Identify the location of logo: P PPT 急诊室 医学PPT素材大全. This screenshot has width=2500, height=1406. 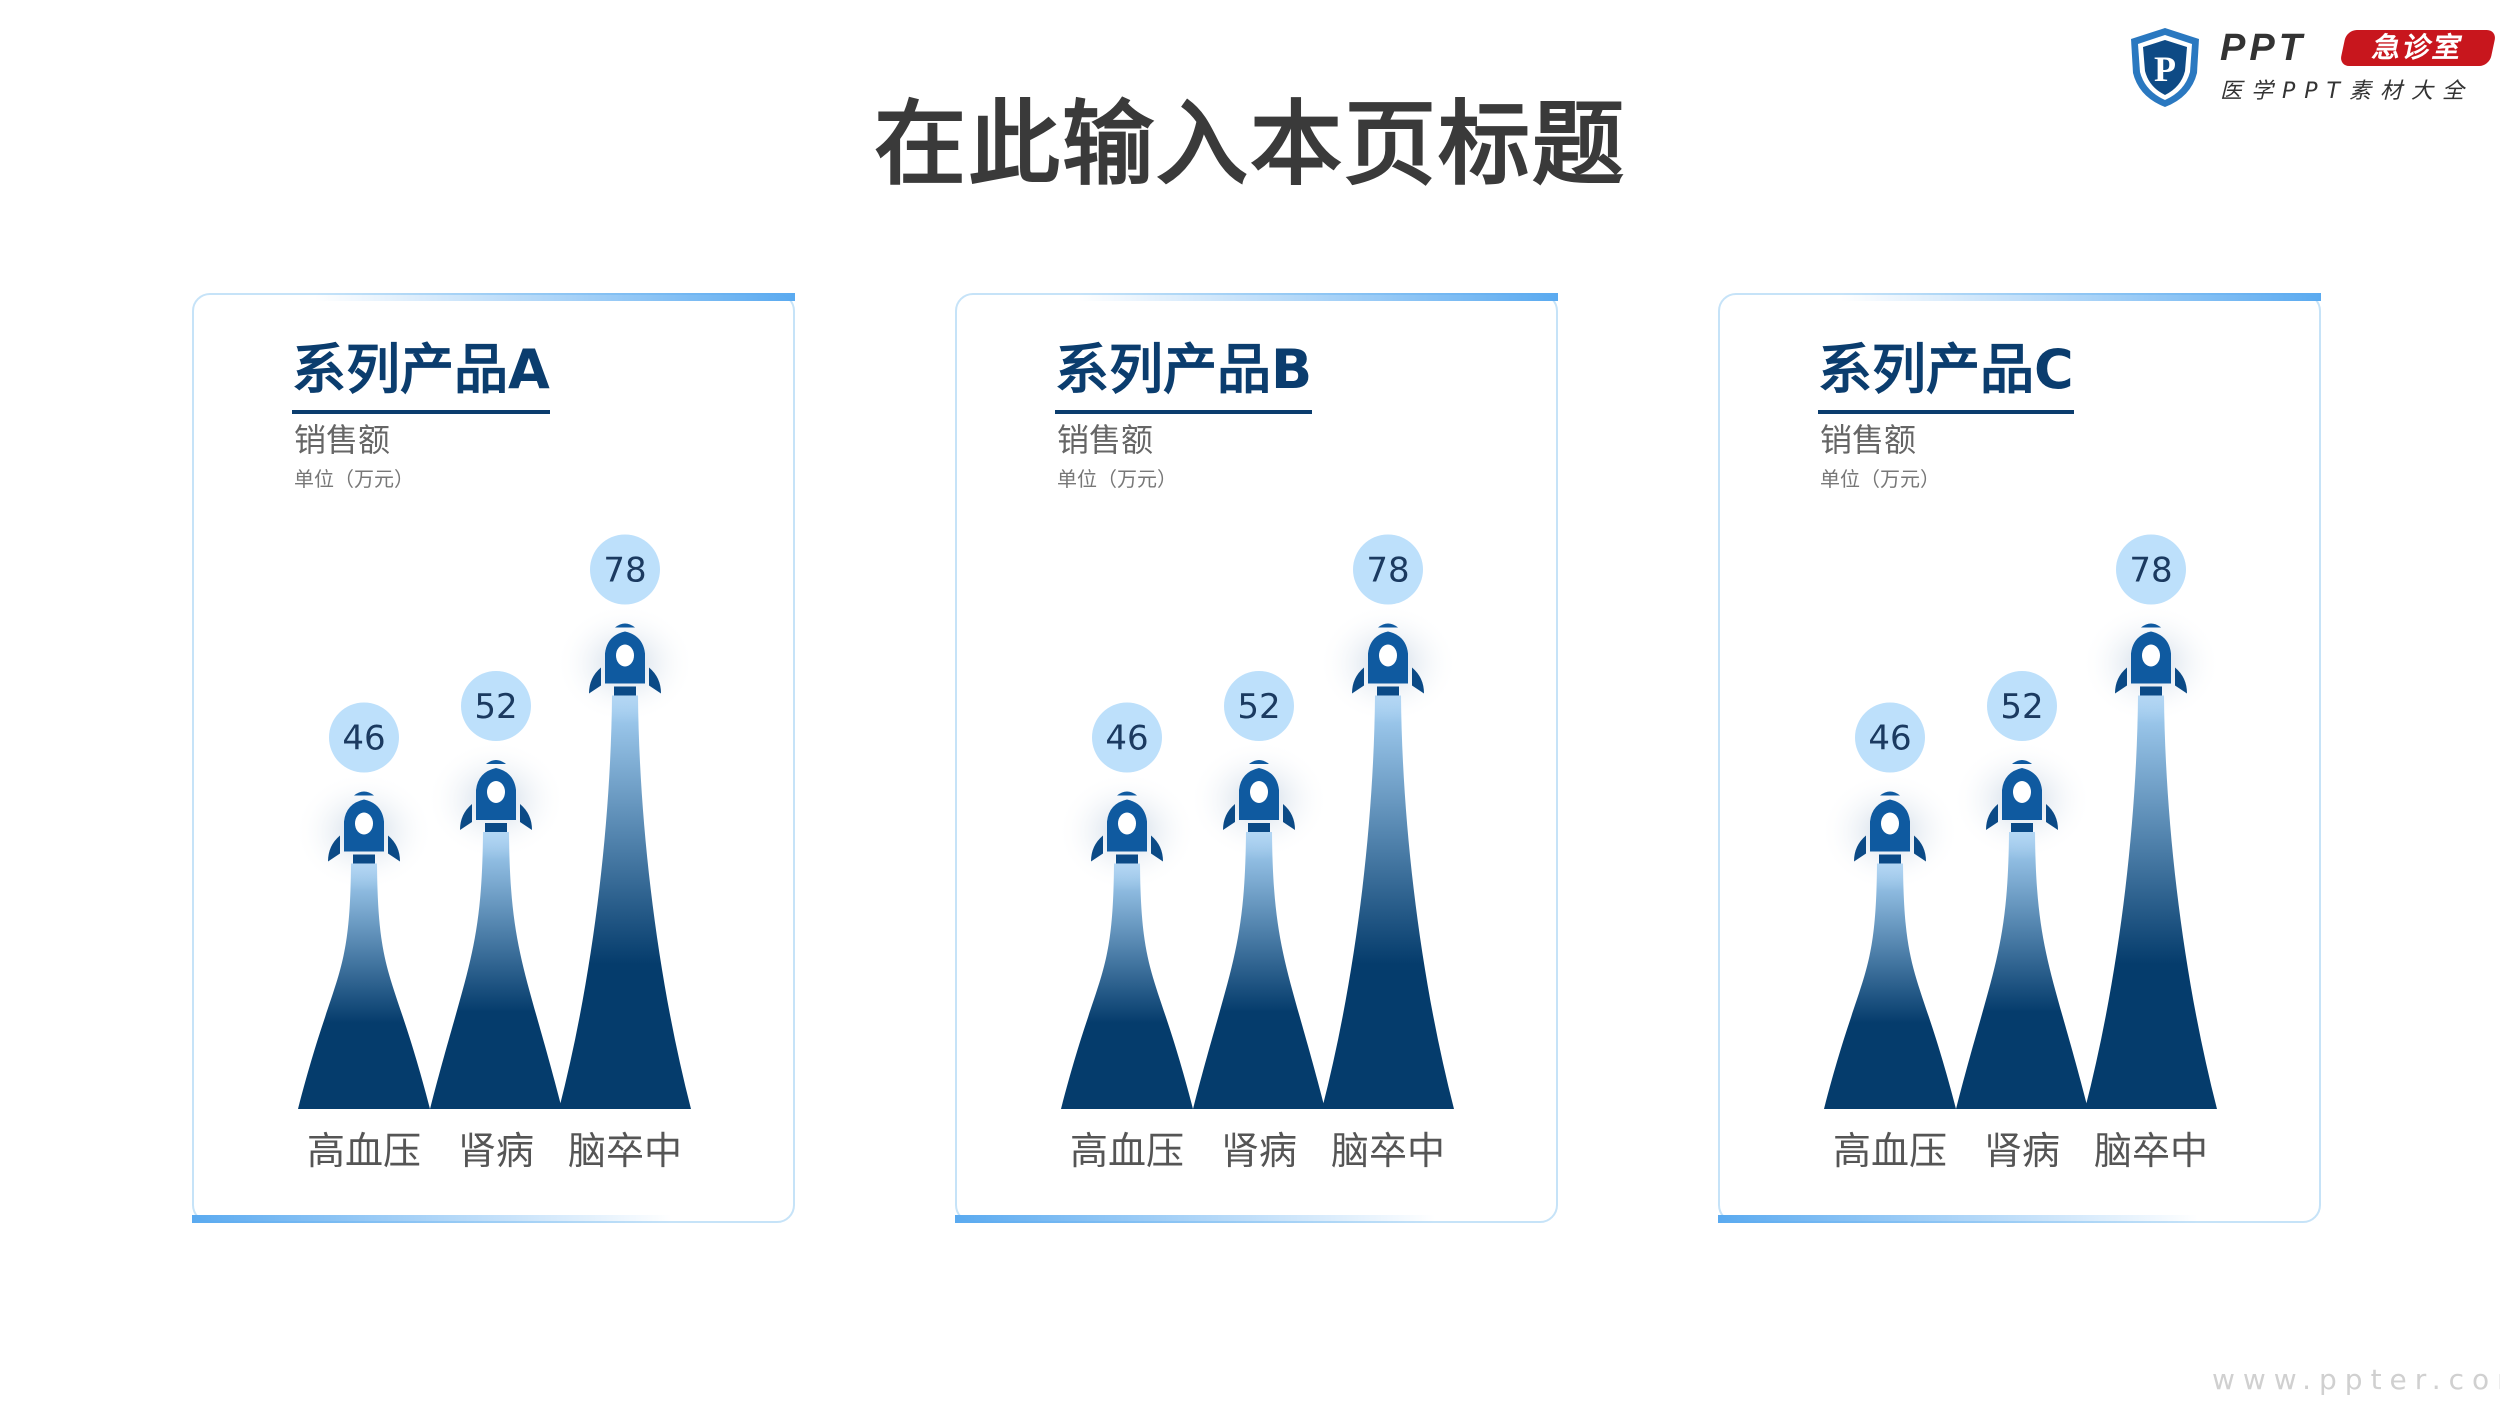
(2311, 67).